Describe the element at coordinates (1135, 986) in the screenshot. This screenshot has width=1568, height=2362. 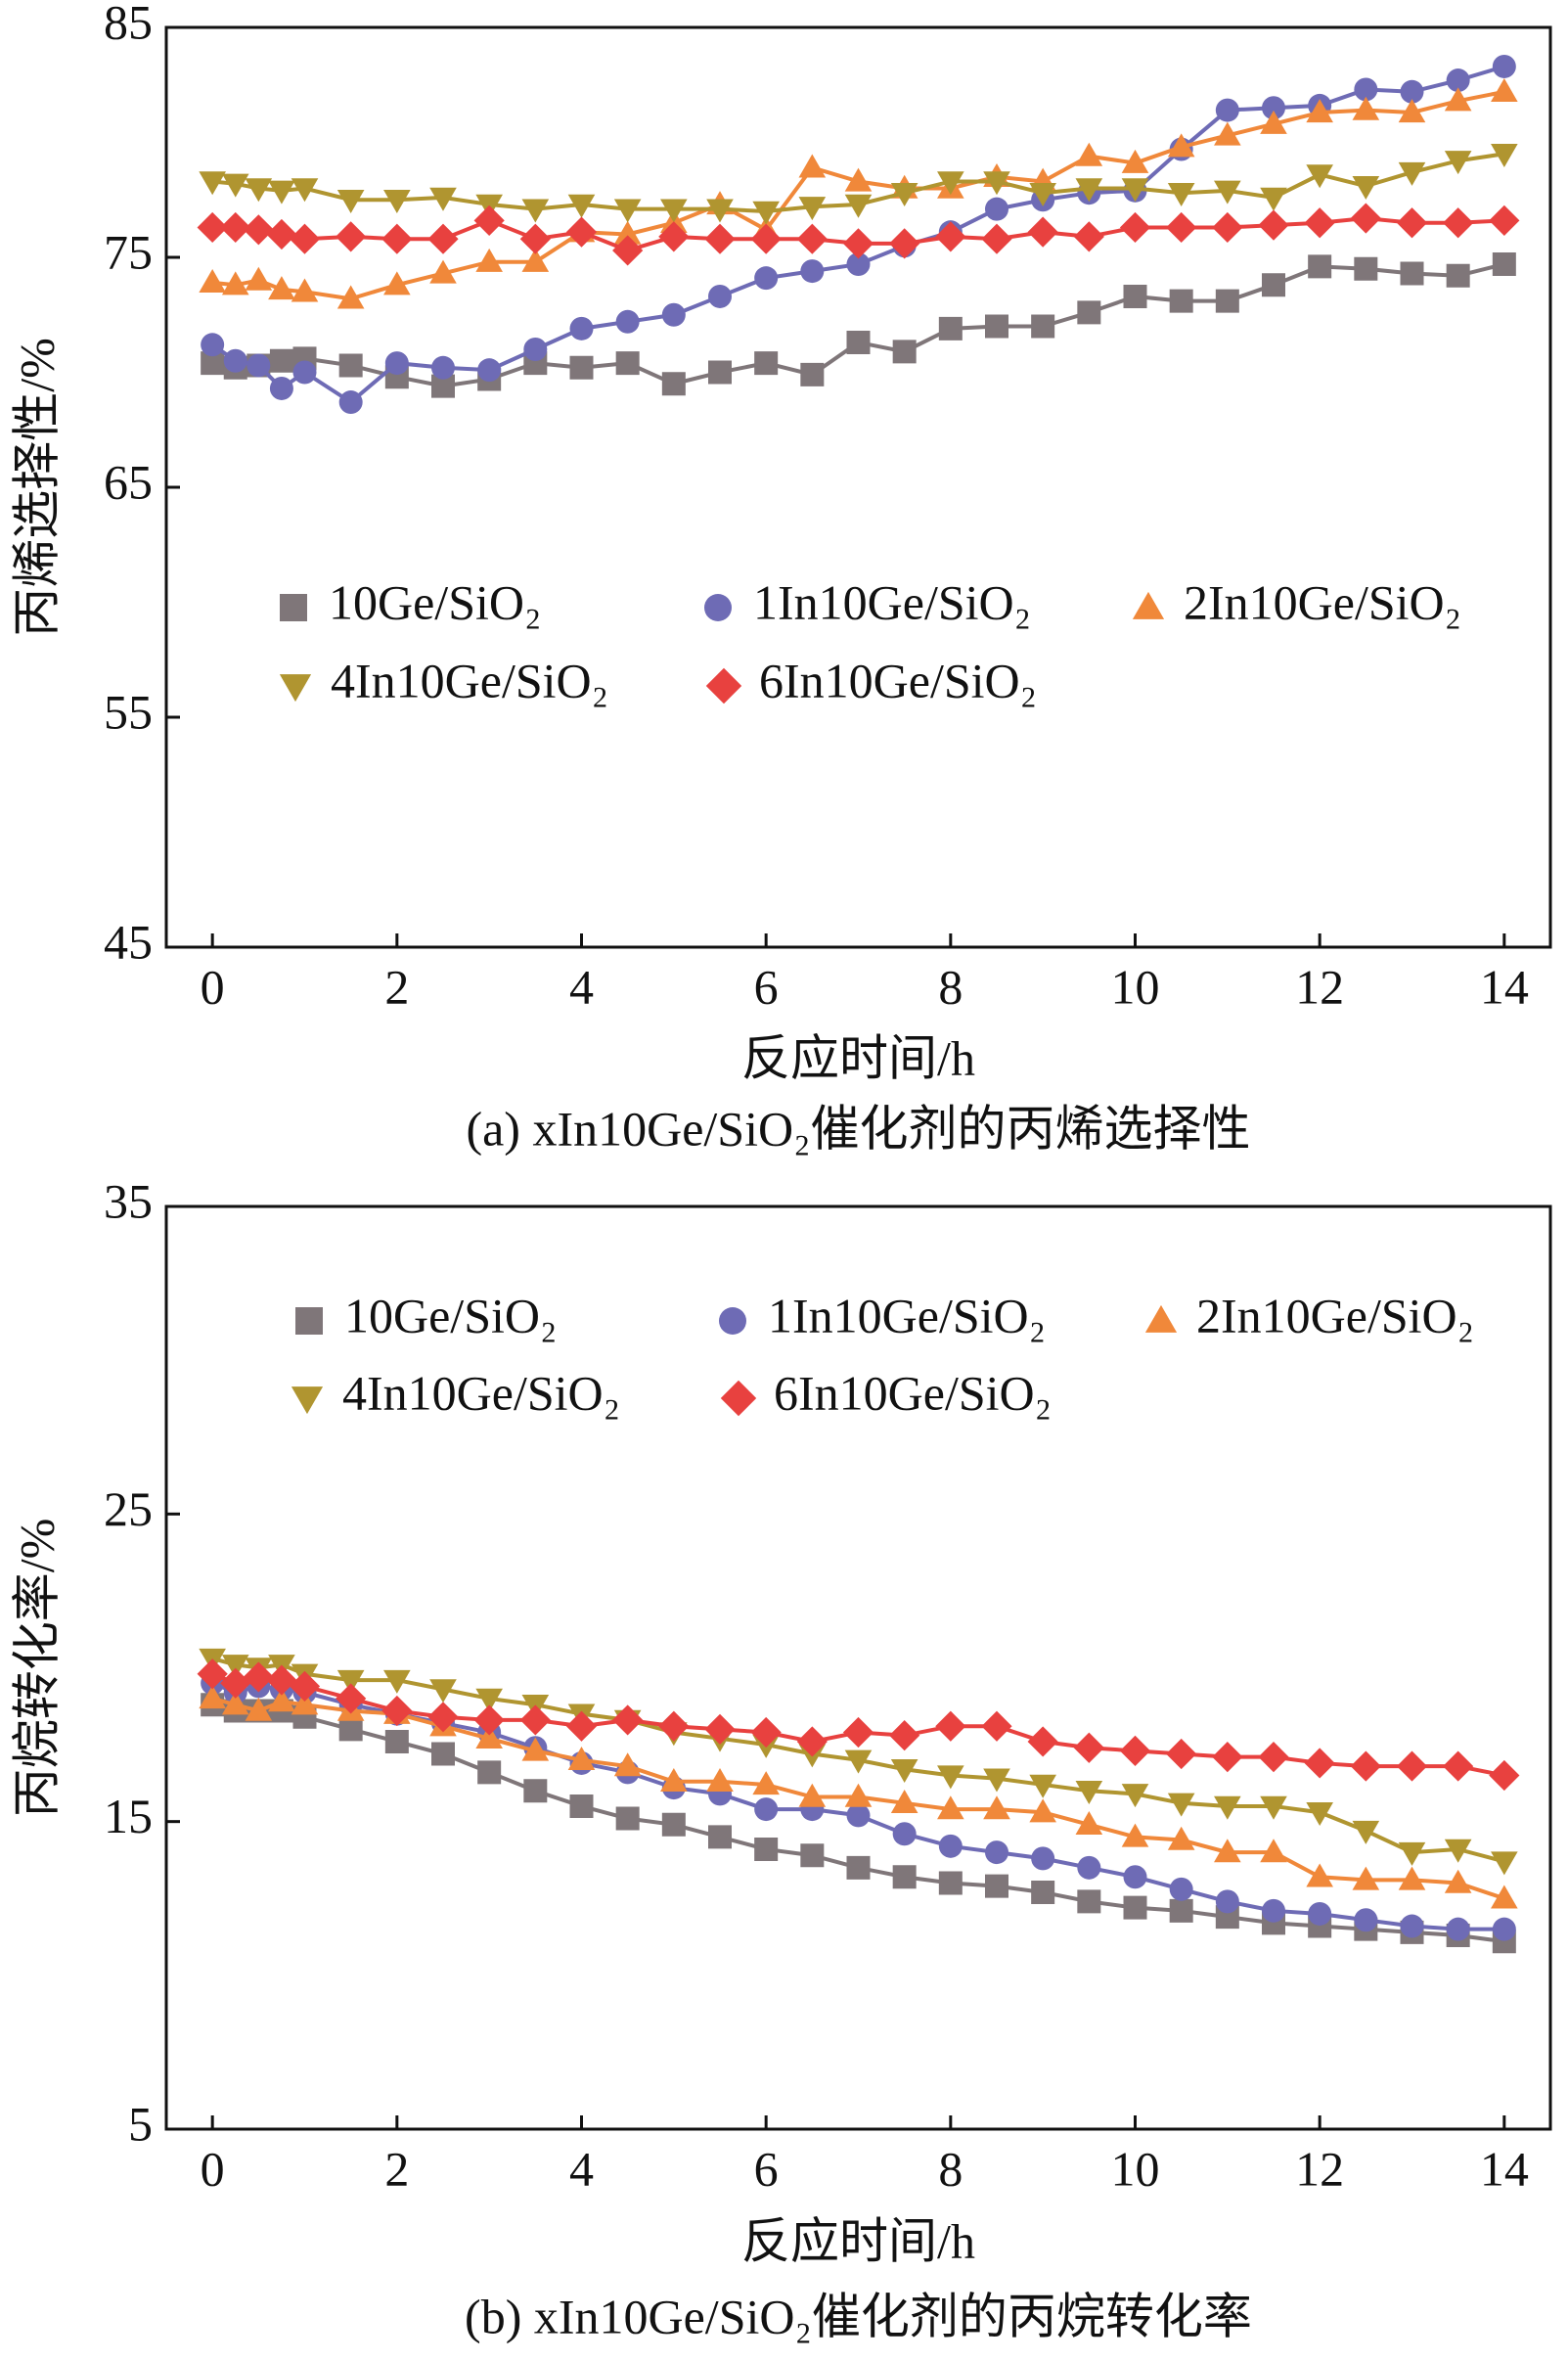
I see `x-tick-label: 10` at that location.